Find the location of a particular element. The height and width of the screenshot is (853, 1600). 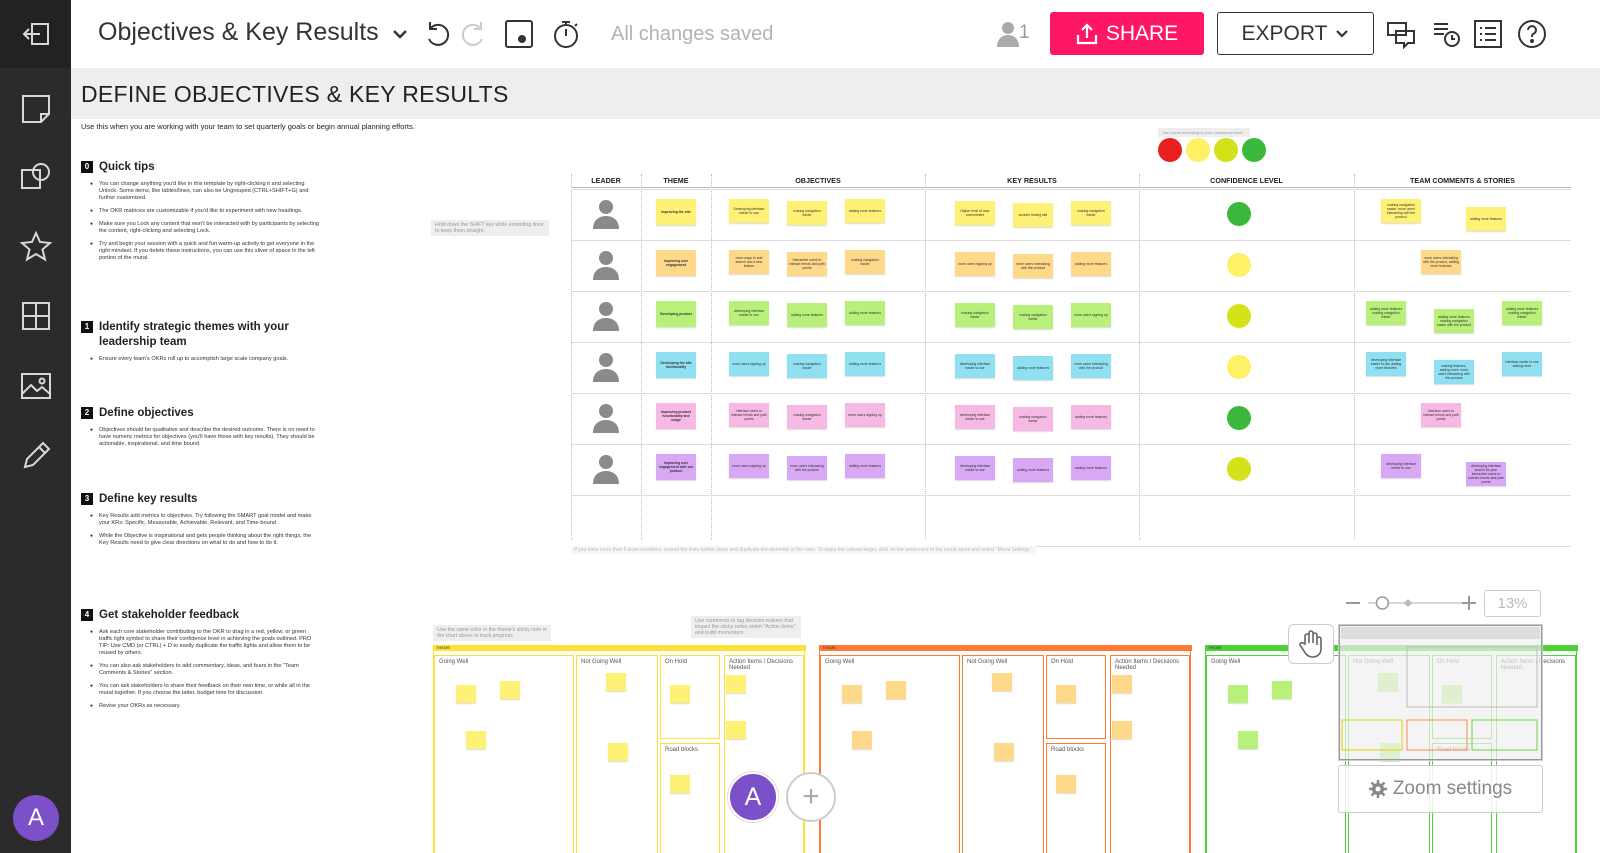

objective-sticky: developing interface easier to use is located at coordinates (749, 313).